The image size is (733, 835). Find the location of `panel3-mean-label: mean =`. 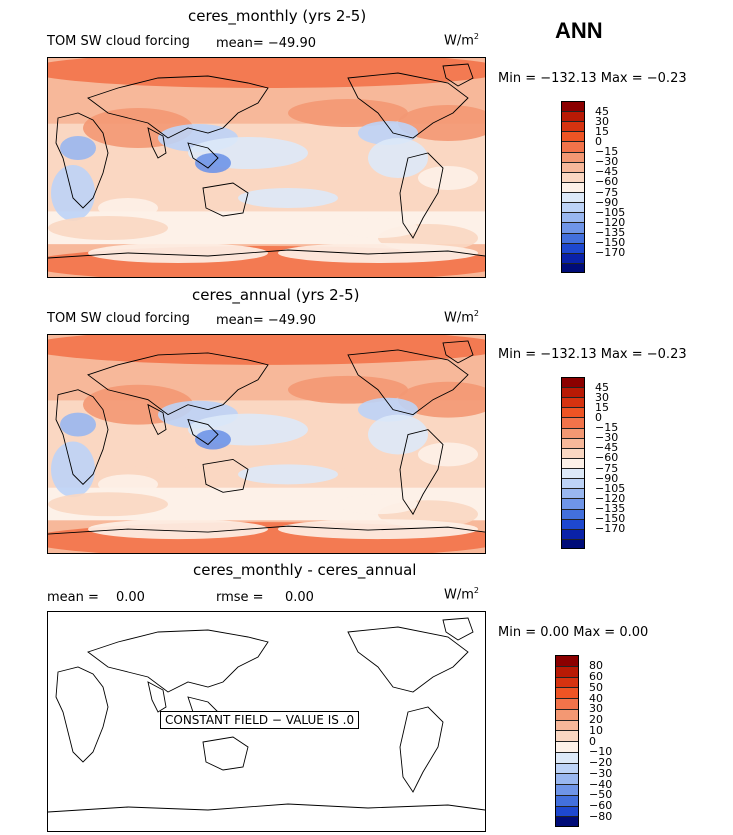

panel3-mean-label: mean = is located at coordinates (73, 597).